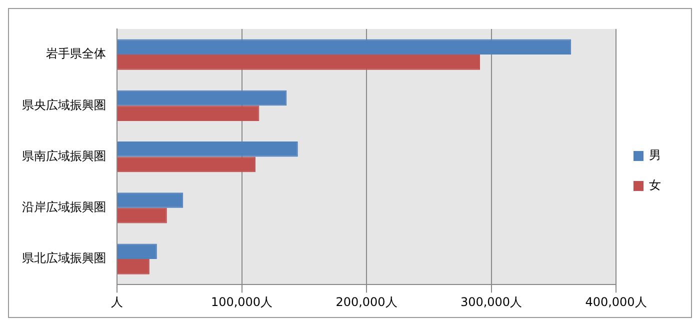 The image size is (700, 326). I want to click on y-tick-label: 県北広域振興圏, so click(64, 258).